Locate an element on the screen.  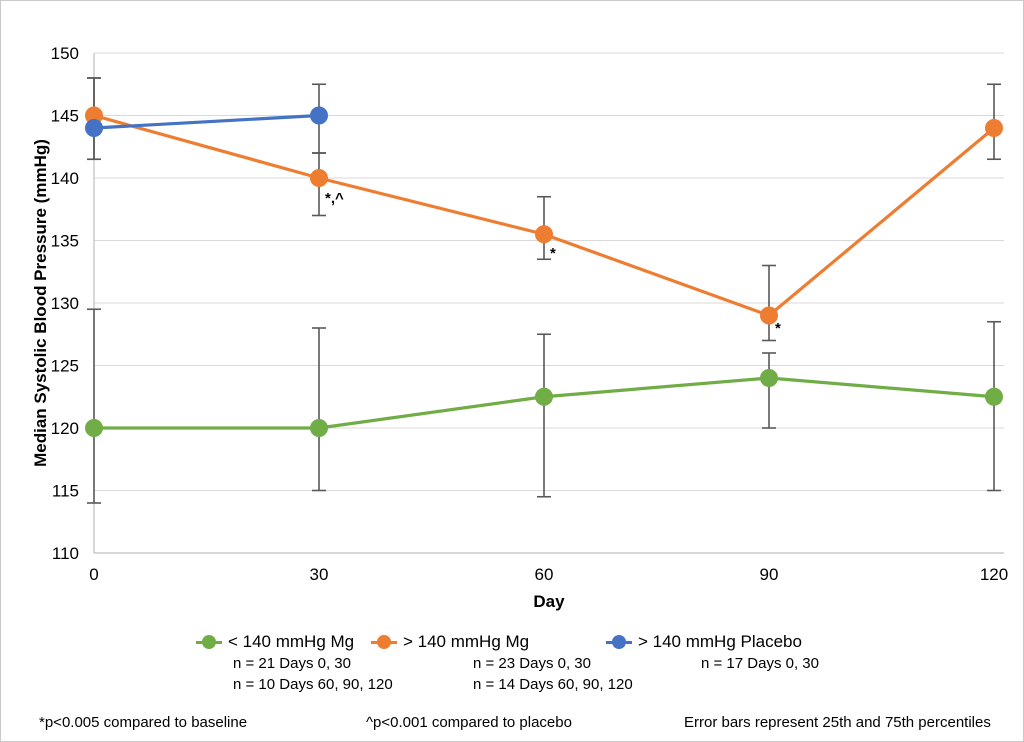
legend-label: > 140 mmHg Placebo is located at coordinates (720, 641).